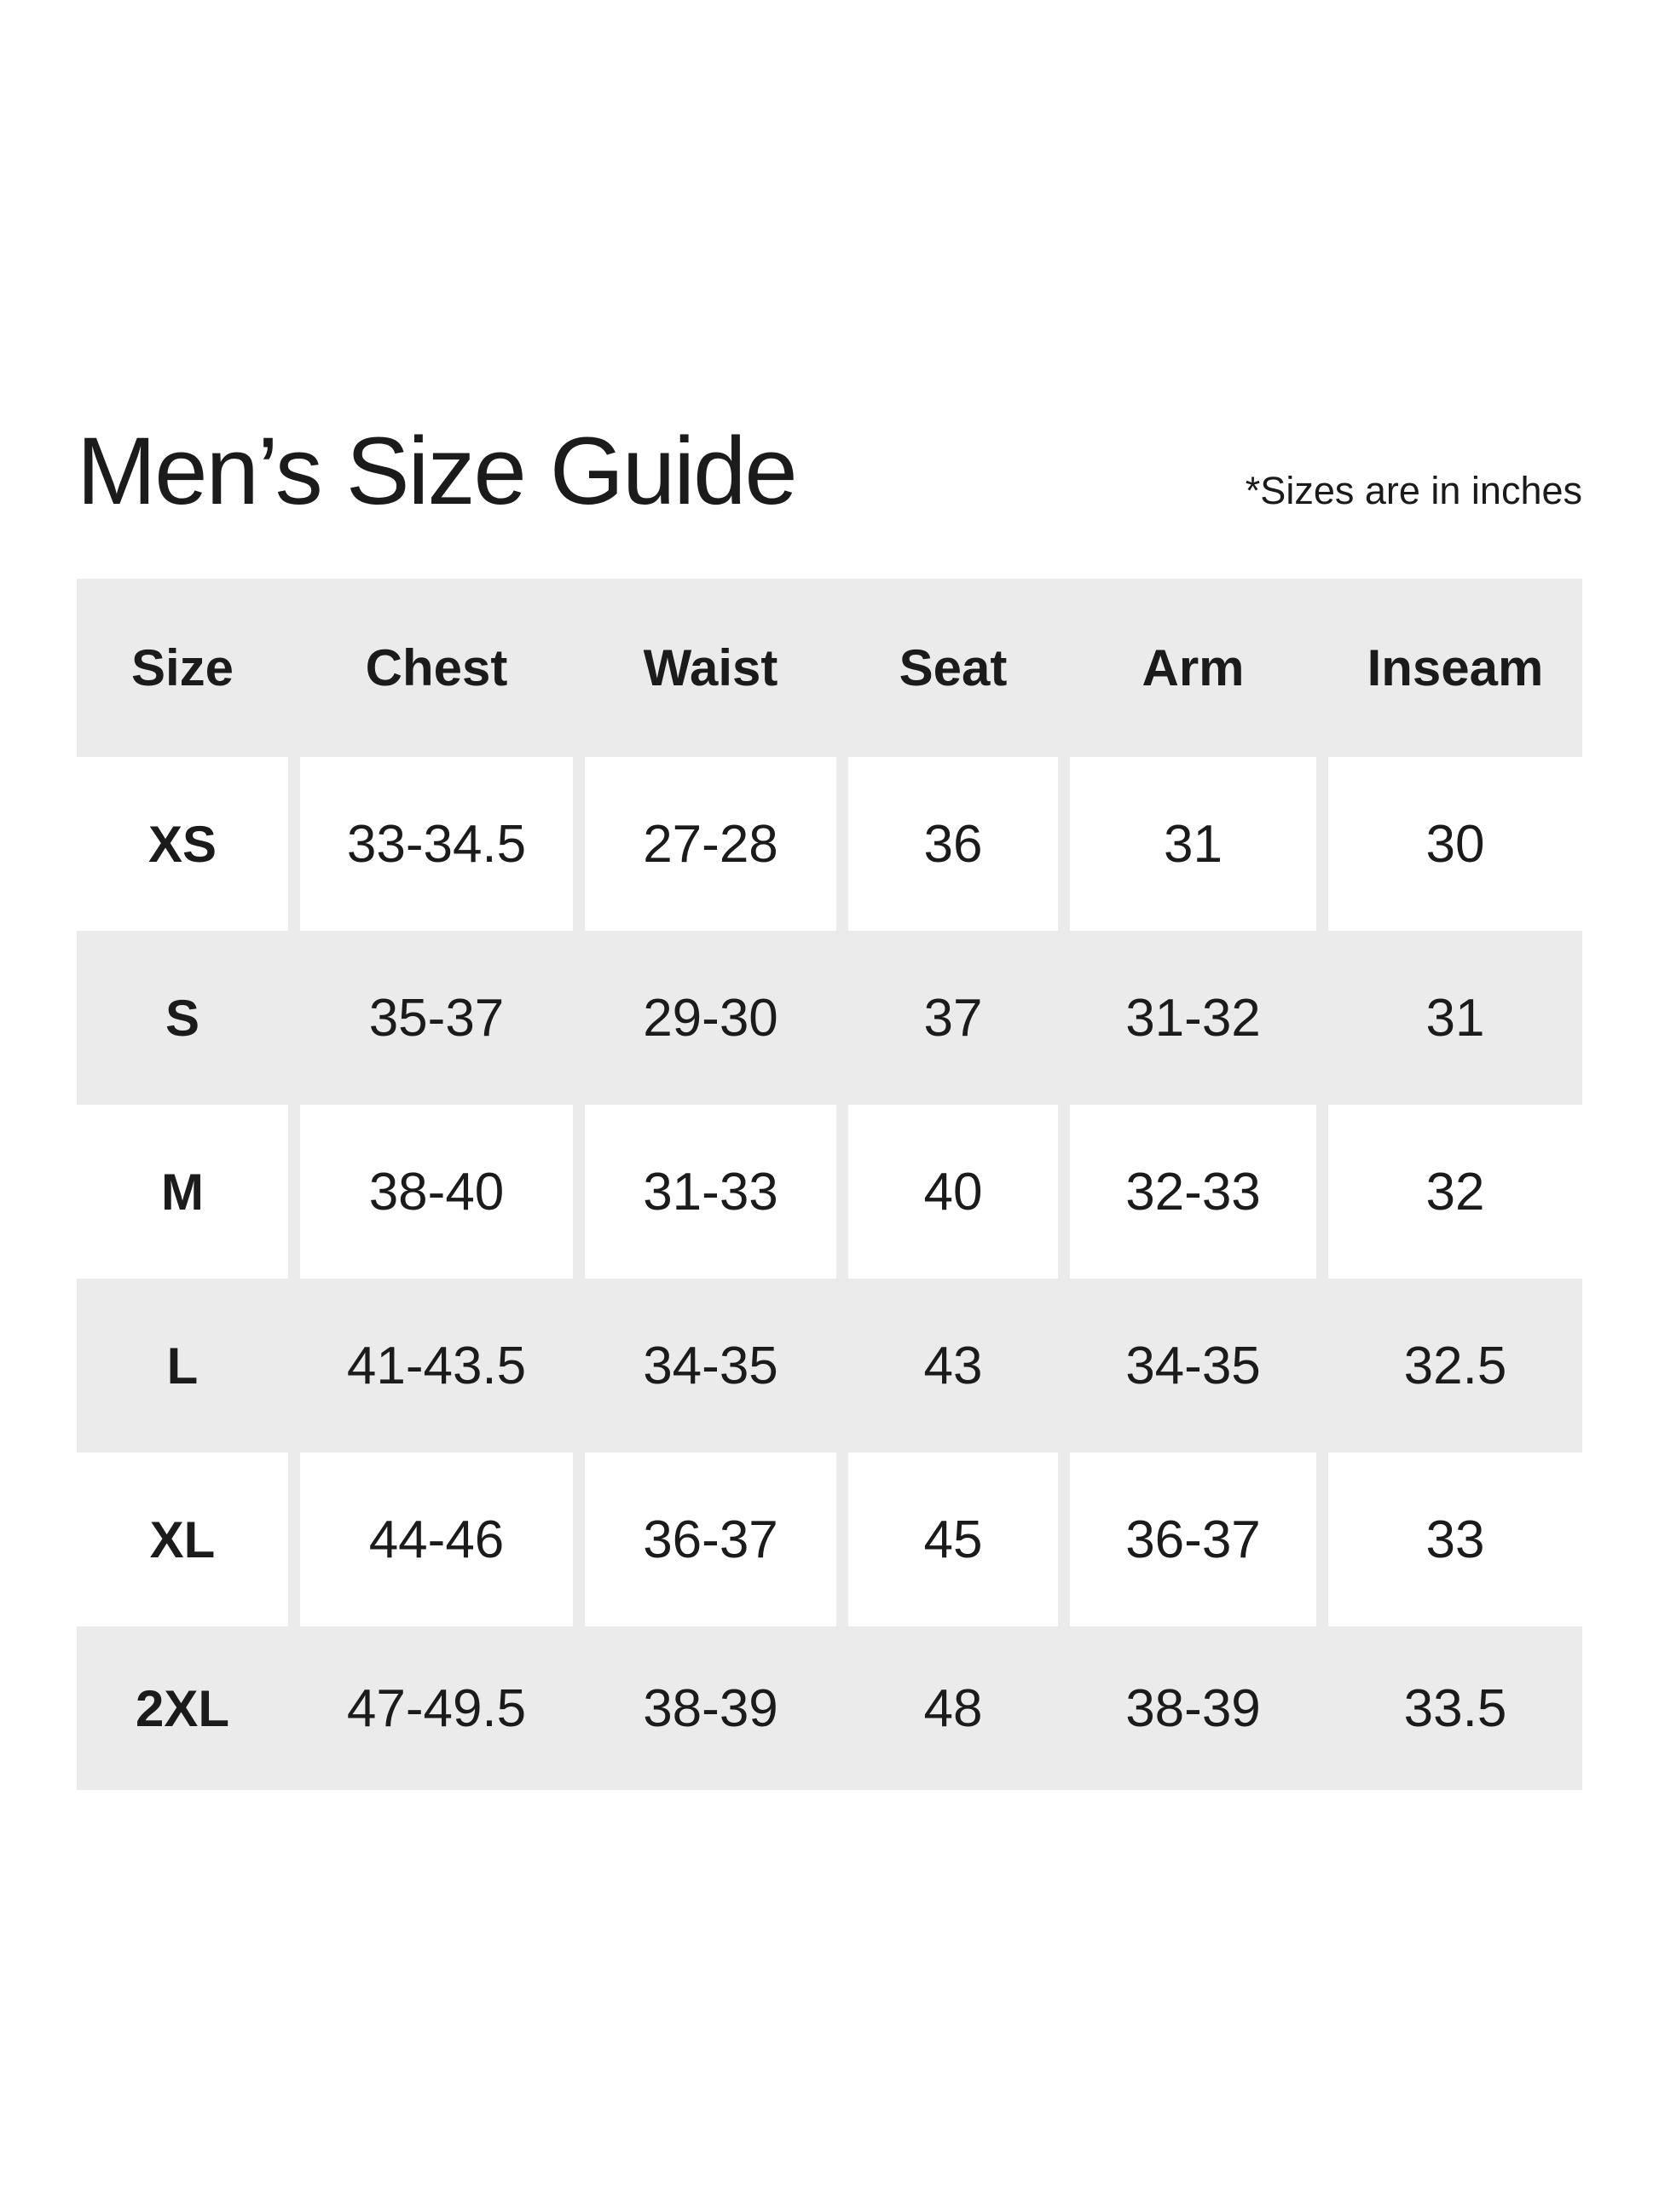 The width and height of the screenshot is (1659, 2212). Describe the element at coordinates (183, 1366) in the screenshot. I see `size-cell: L` at that location.